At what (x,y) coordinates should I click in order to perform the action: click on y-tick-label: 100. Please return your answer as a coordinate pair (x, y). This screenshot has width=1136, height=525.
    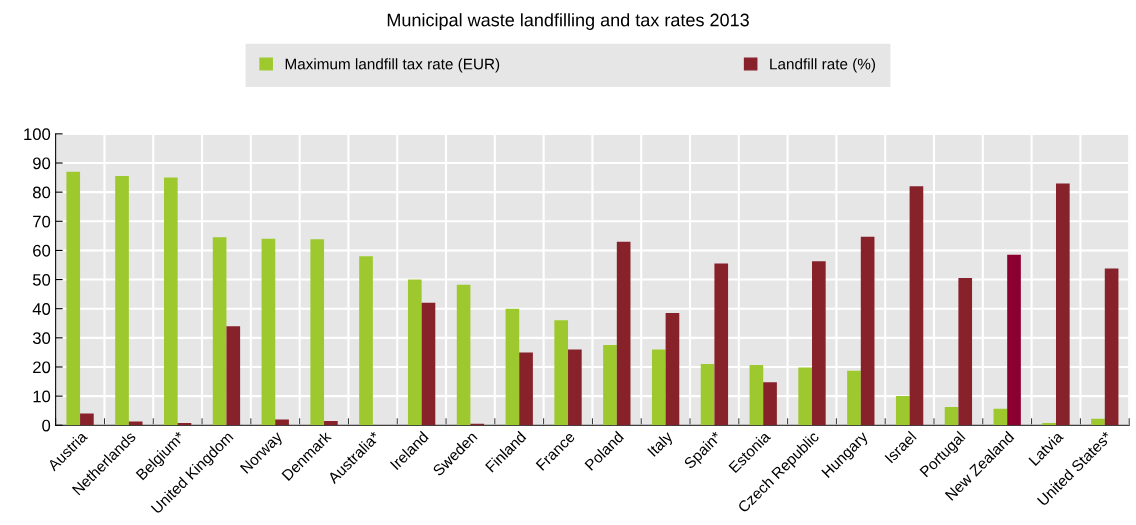
    Looking at the image, I should click on (37, 134).